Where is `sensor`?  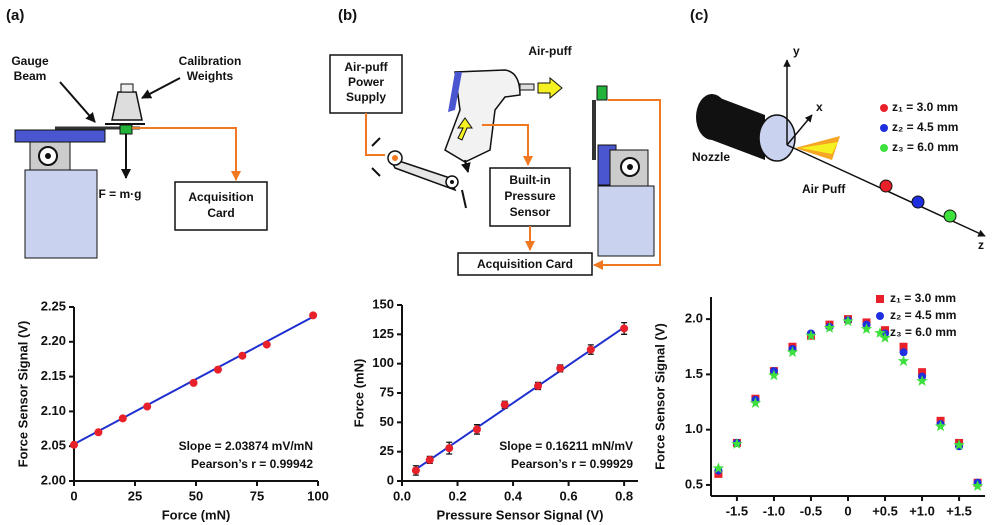 sensor is located at coordinates (602, 93).